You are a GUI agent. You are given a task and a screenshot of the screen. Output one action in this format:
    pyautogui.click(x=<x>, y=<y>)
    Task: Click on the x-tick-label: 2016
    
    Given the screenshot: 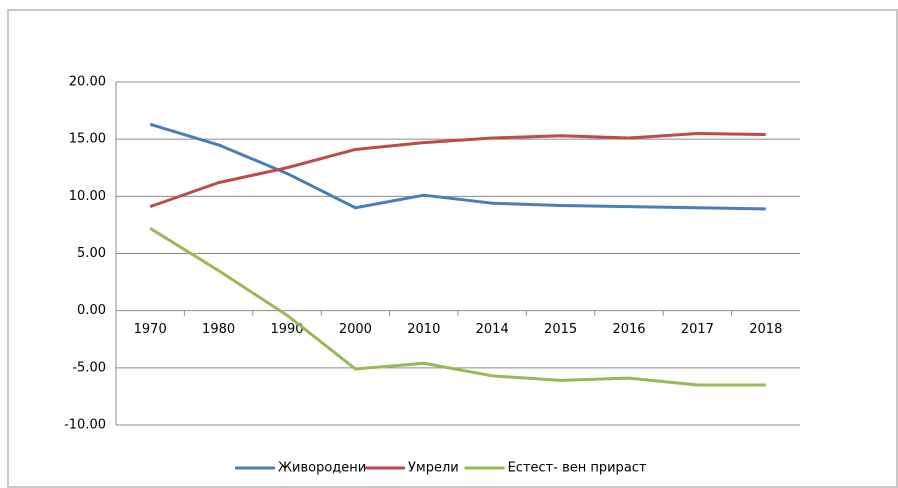 What is the action you would take?
    pyautogui.click(x=628, y=329)
    